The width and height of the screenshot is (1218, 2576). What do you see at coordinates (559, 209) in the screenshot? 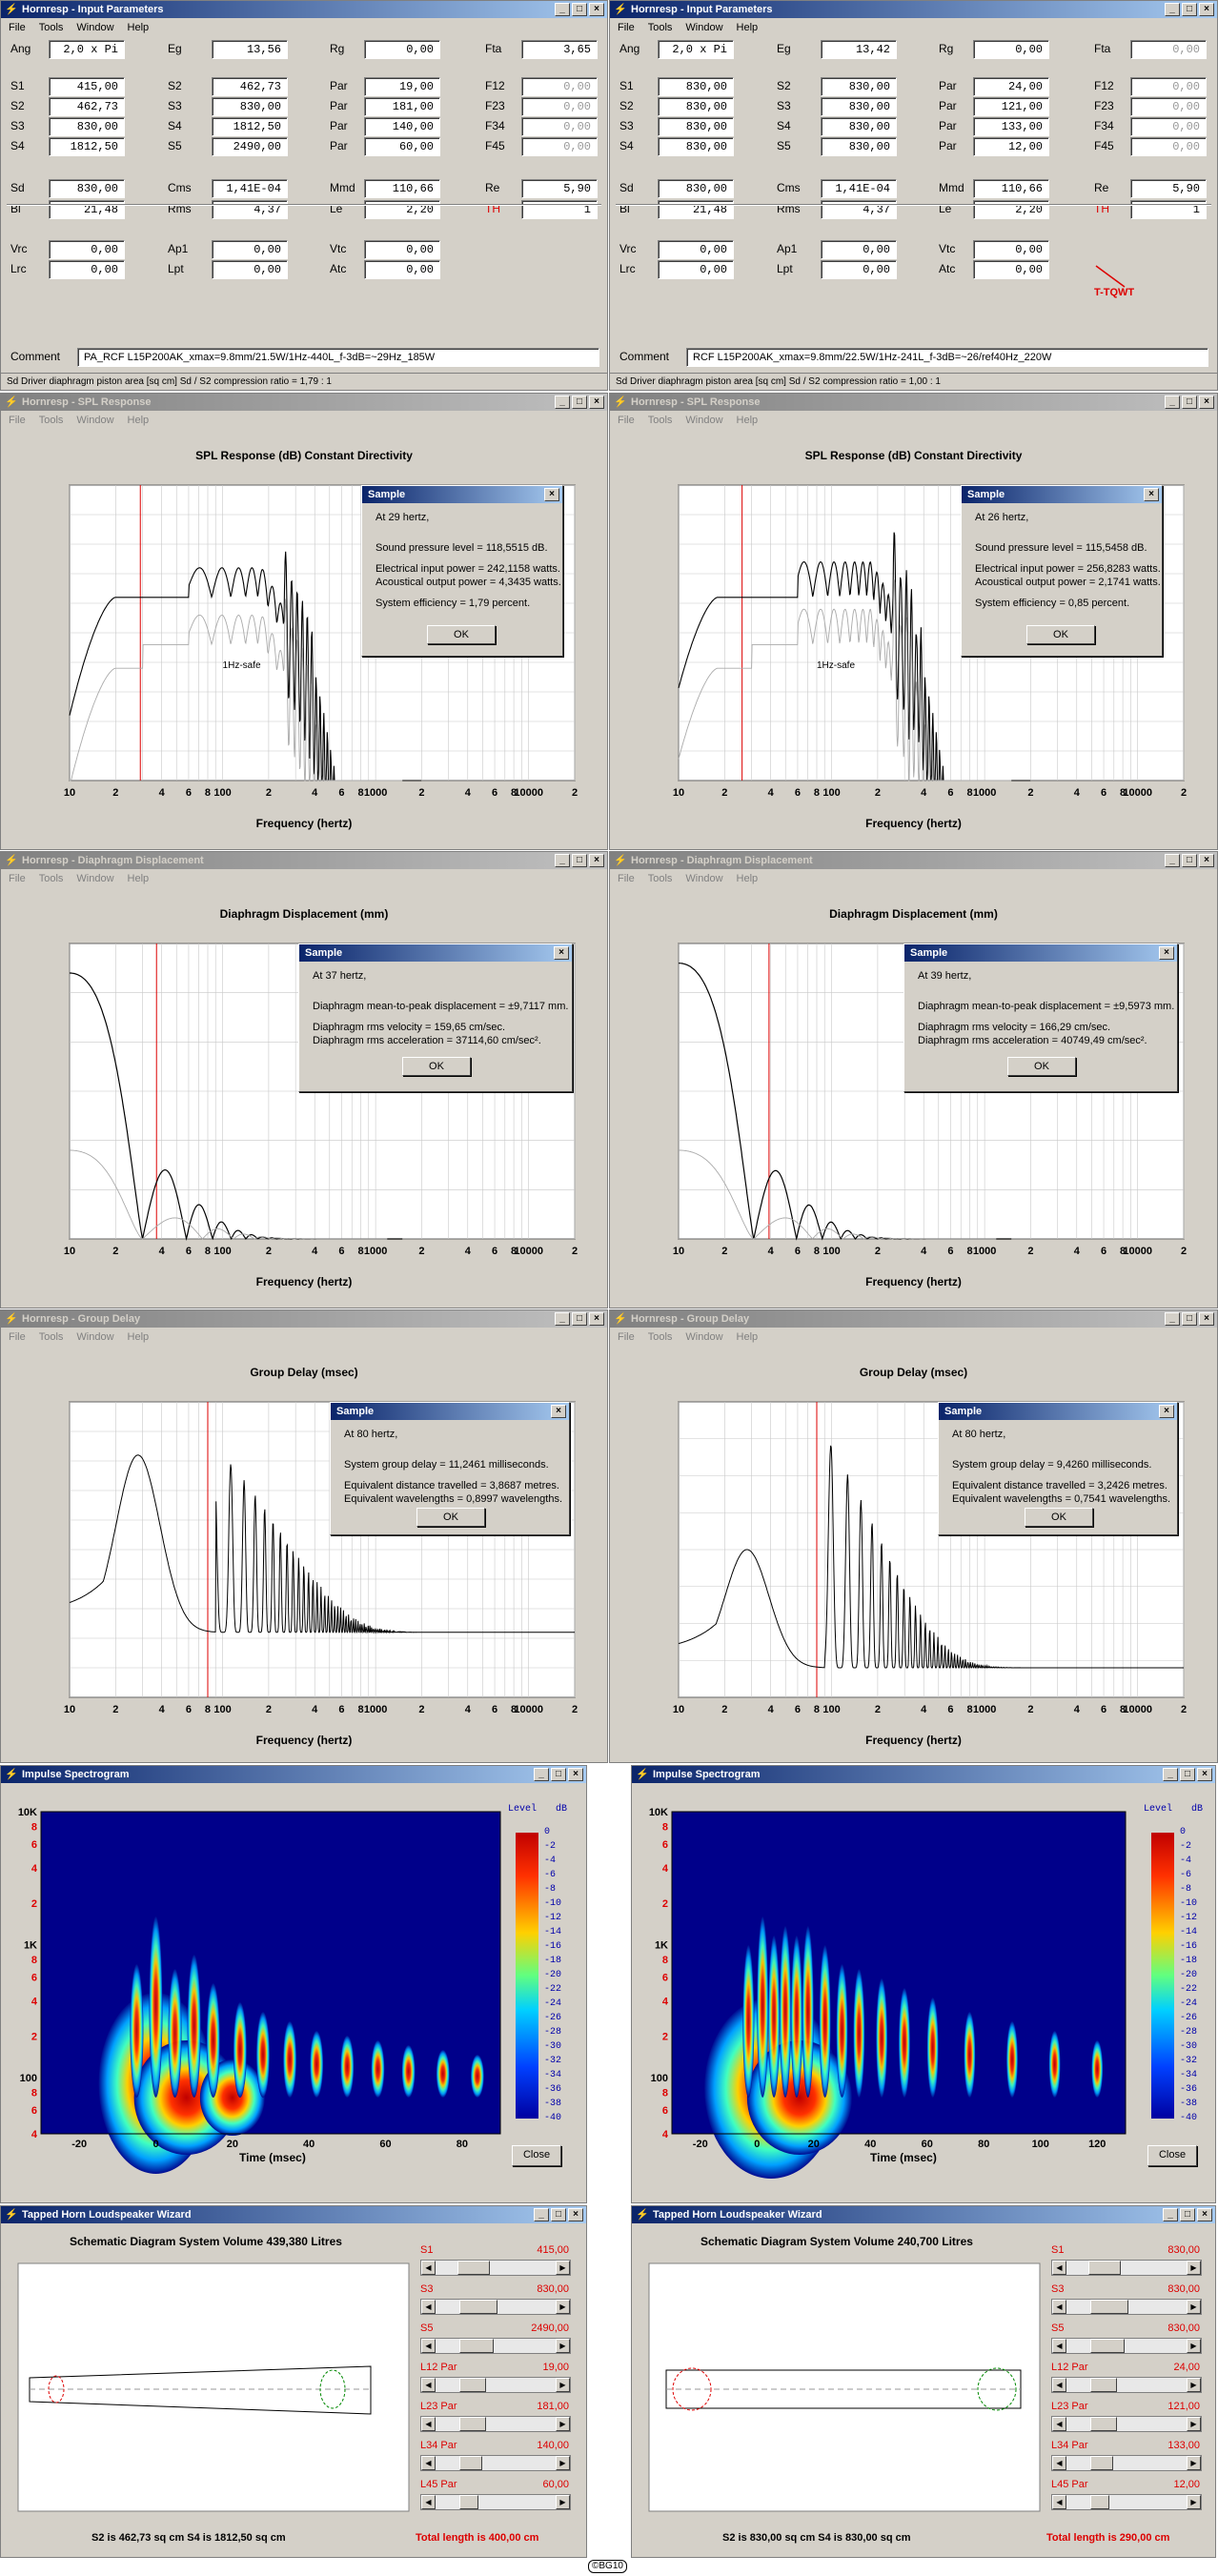
I see `param-field: 1` at bounding box center [559, 209].